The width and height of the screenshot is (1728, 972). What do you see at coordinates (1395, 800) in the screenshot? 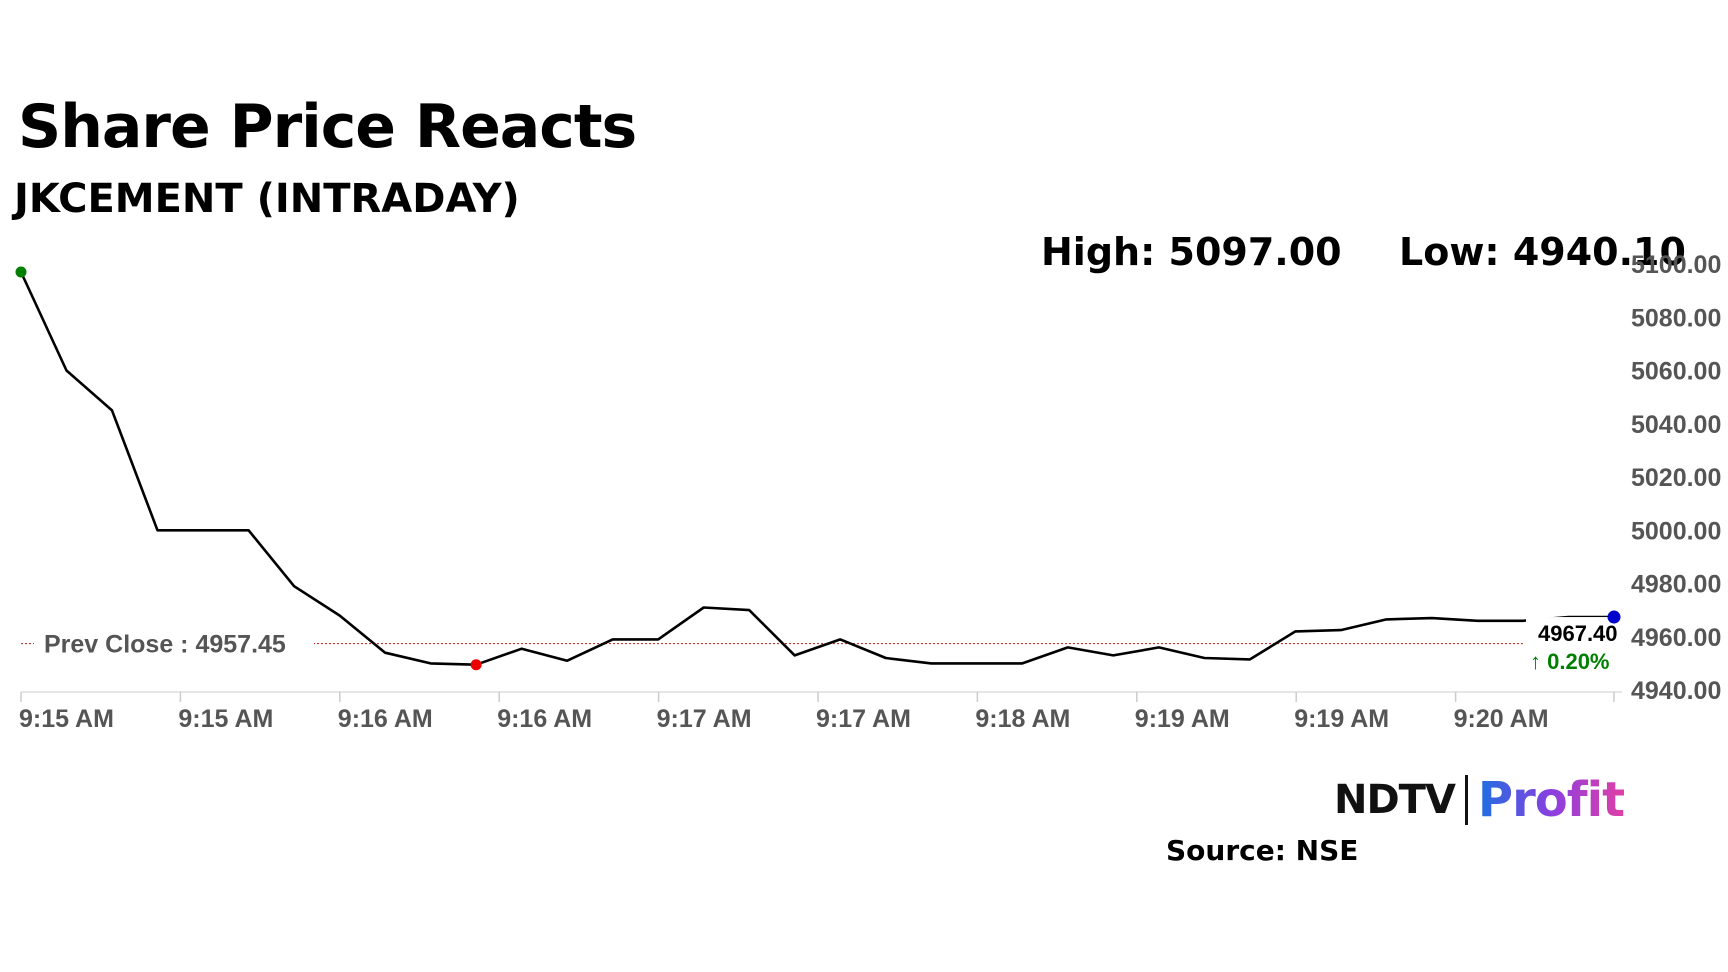
I see `ndtv-wordmark: NDTV` at bounding box center [1395, 800].